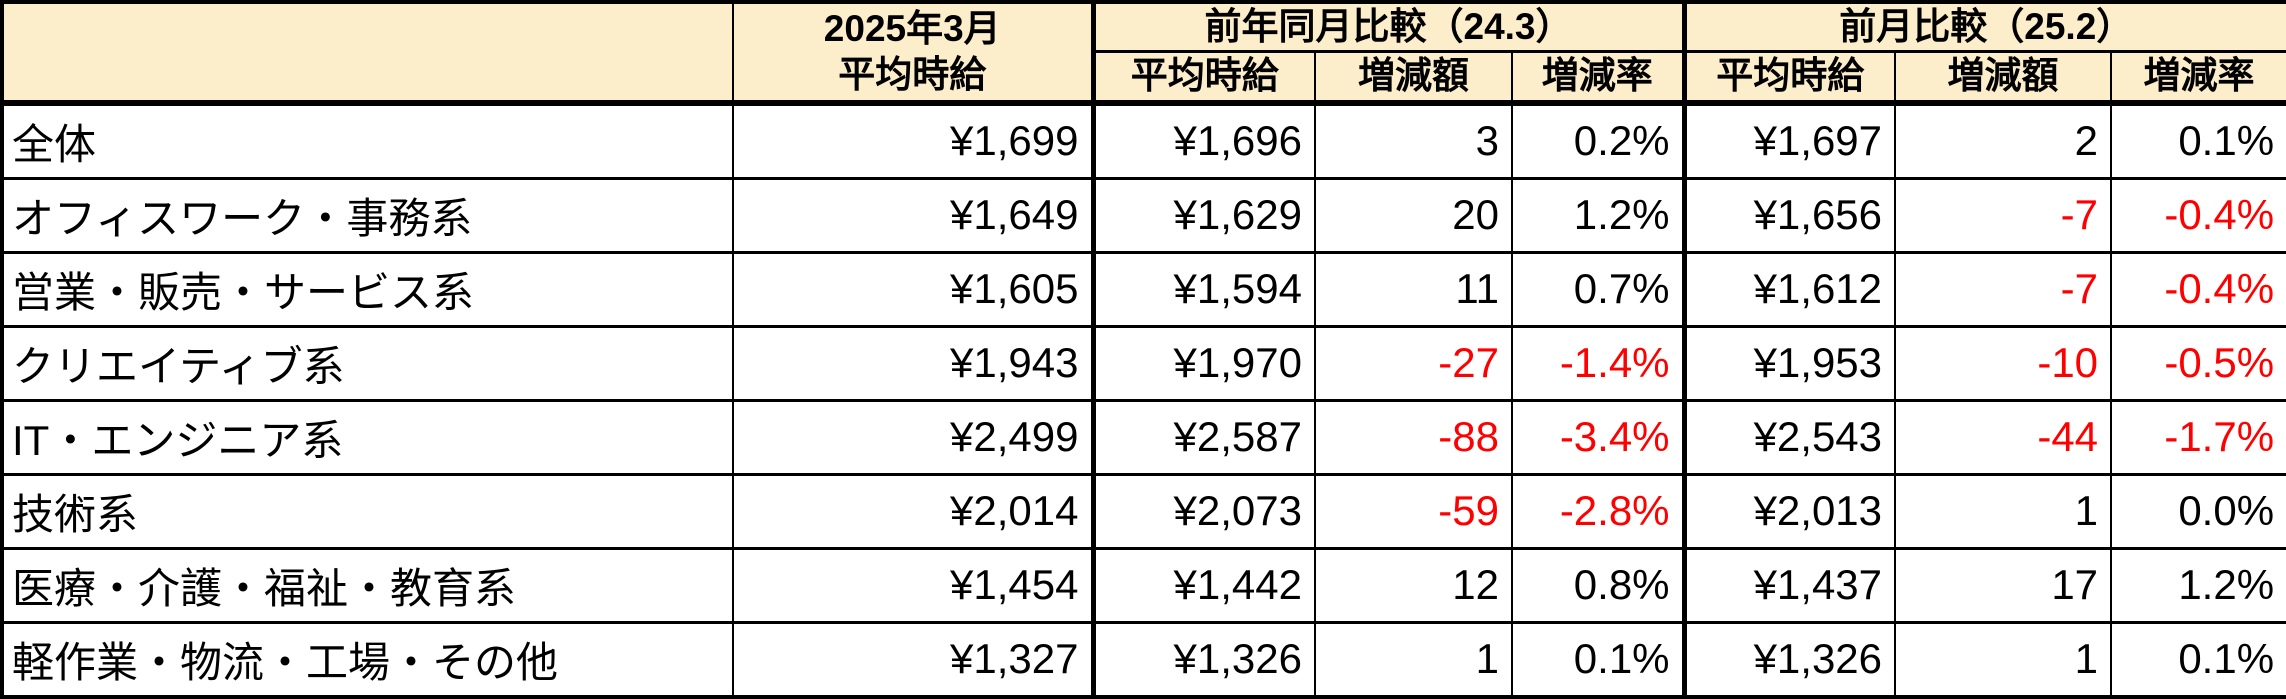  I want to click on row-label: オフィスワーク・事務系, so click(367, 215).